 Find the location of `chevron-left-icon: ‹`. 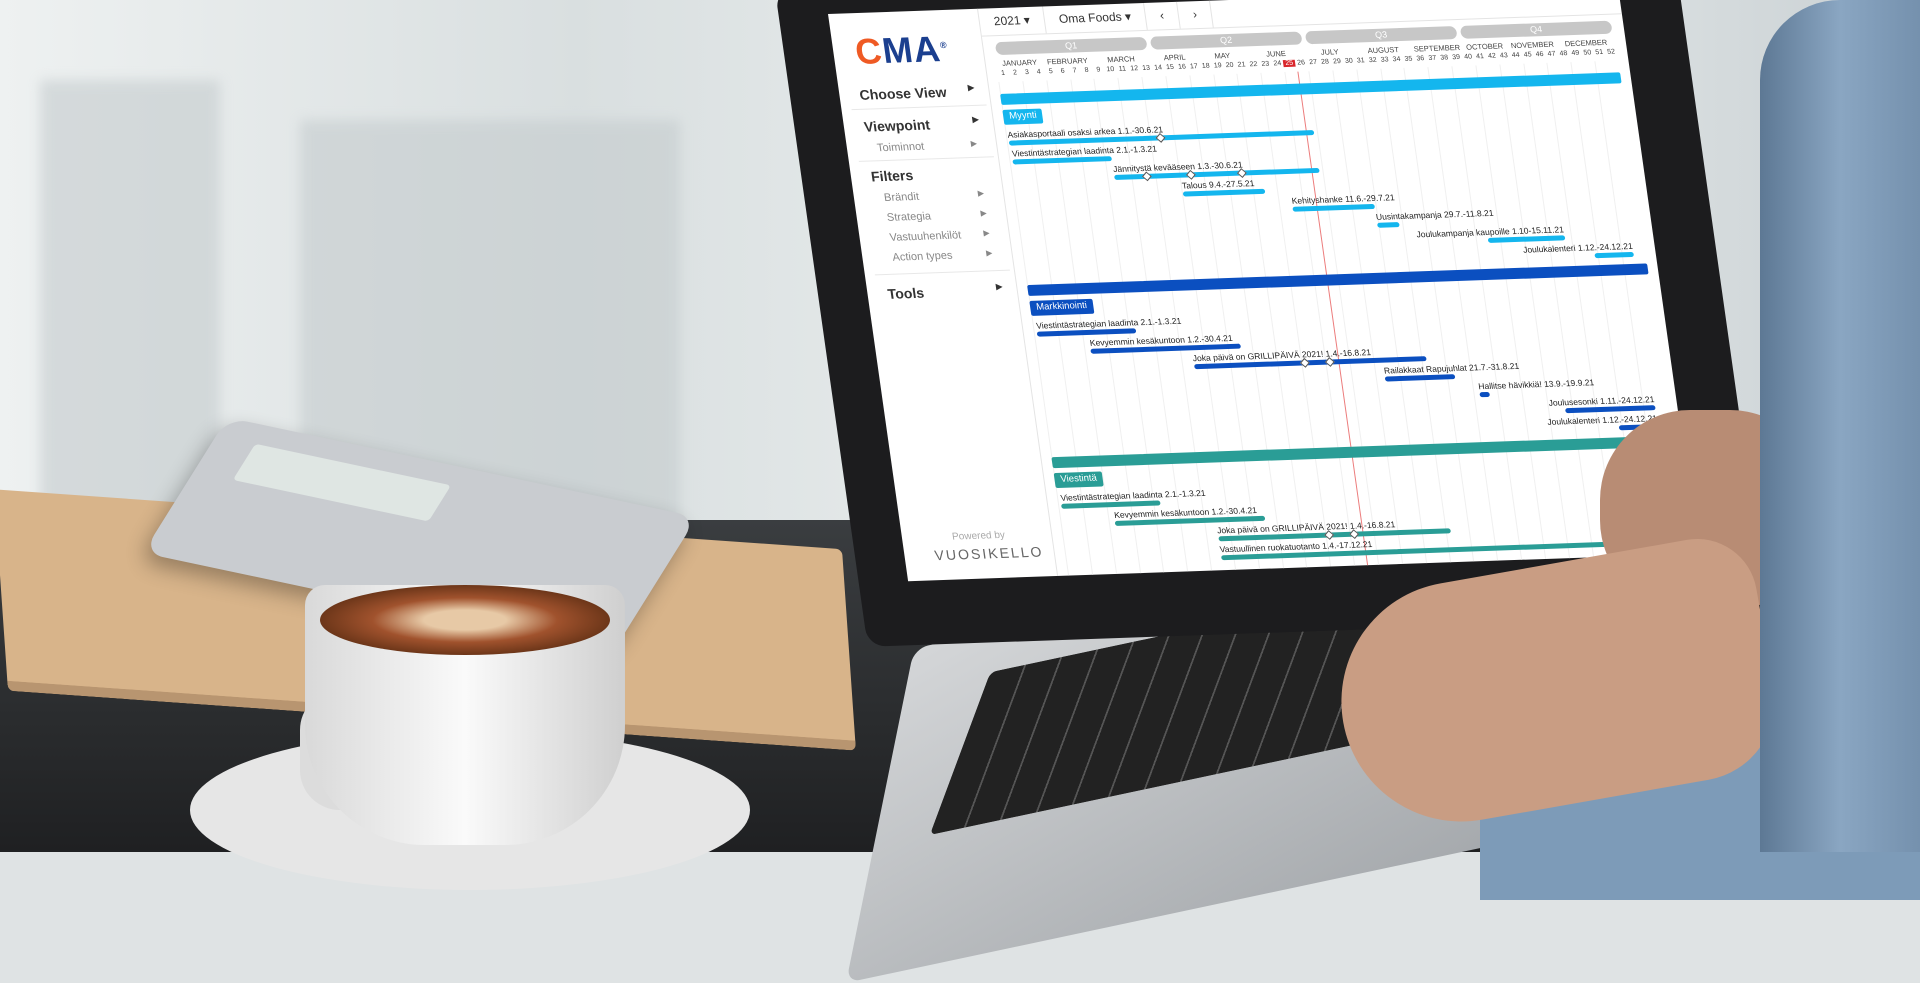

chevron-left-icon: ‹ is located at coordinates (1161, 15).